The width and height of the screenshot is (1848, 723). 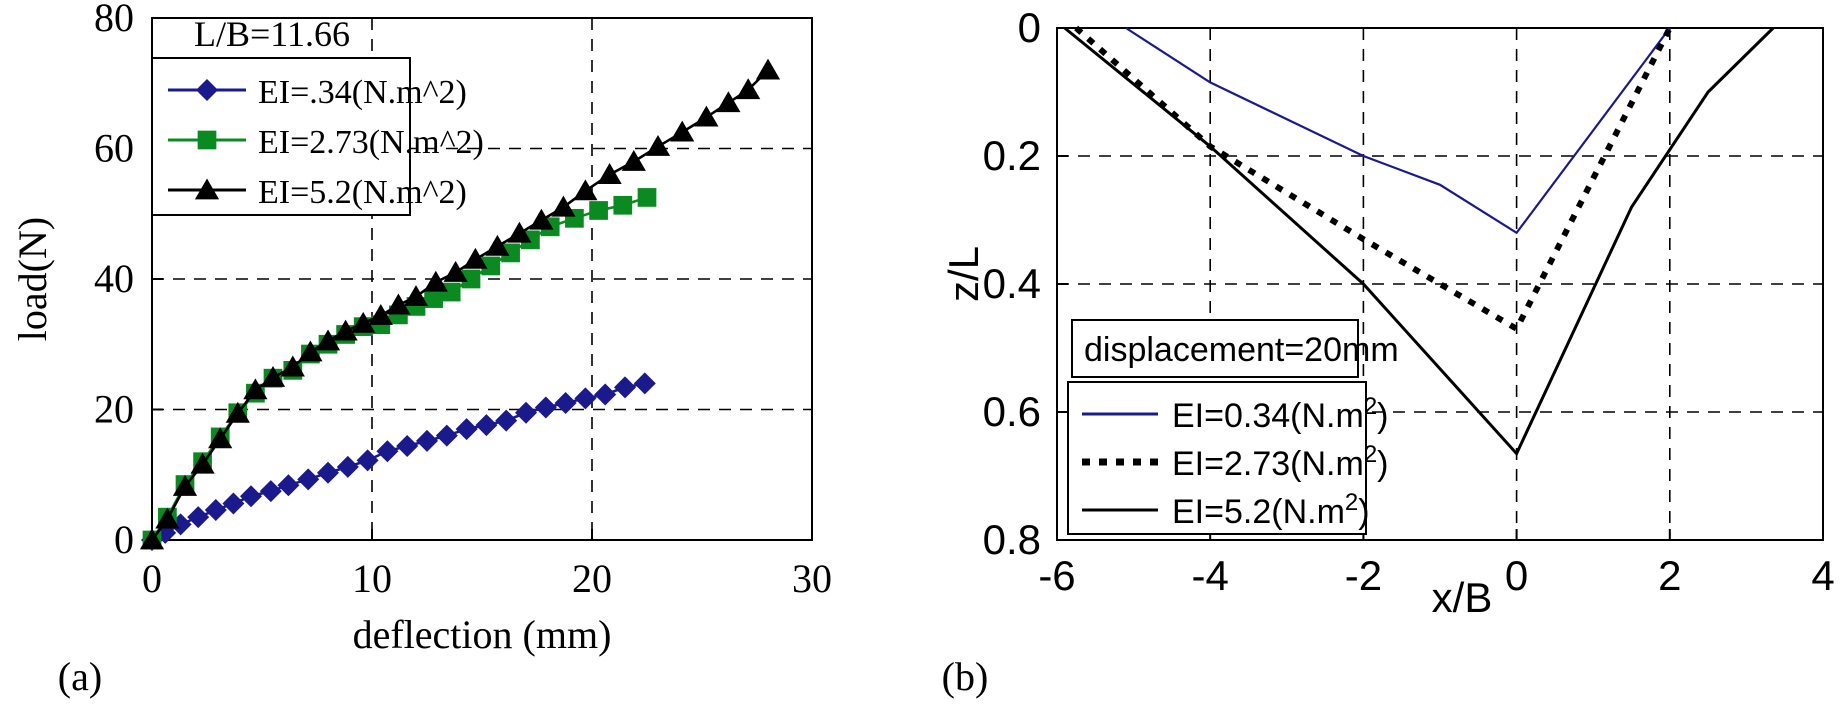 What do you see at coordinates (114, 409) in the screenshot?
I see `panel-a-ytick-label: 20` at bounding box center [114, 409].